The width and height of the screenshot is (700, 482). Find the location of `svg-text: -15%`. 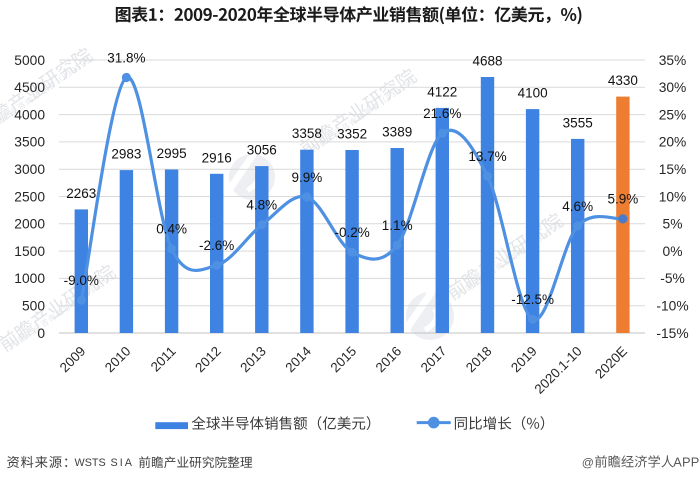

svg-text: -15% is located at coordinates (672, 333).